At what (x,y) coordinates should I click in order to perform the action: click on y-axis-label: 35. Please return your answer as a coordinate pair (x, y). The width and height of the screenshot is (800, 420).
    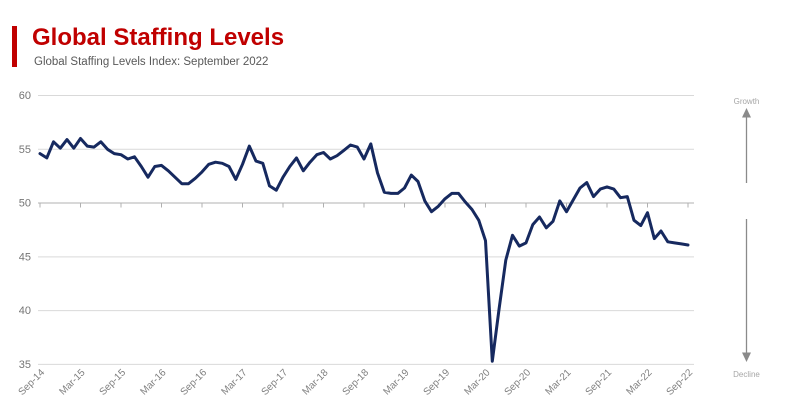
    Looking at the image, I should click on (25, 365).